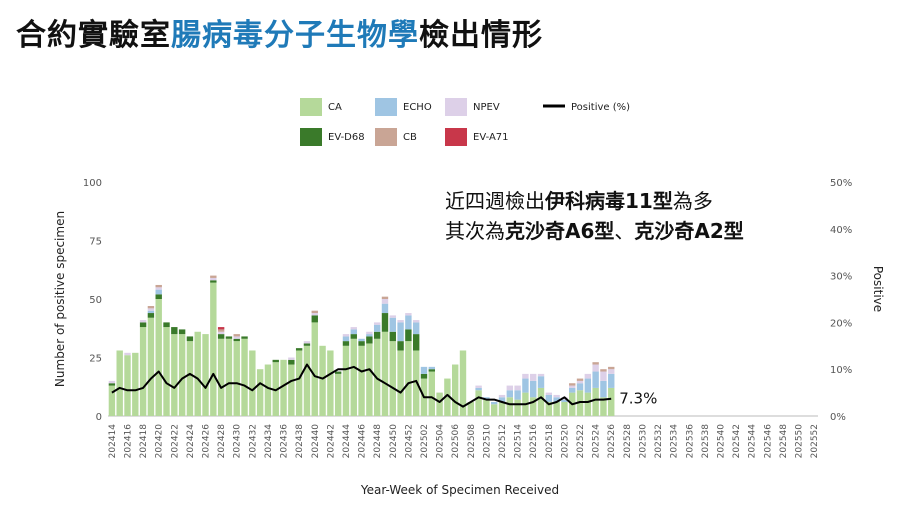 This screenshot has width=900, height=505. I want to click on x-tick-label: 202552, so click(815, 441).